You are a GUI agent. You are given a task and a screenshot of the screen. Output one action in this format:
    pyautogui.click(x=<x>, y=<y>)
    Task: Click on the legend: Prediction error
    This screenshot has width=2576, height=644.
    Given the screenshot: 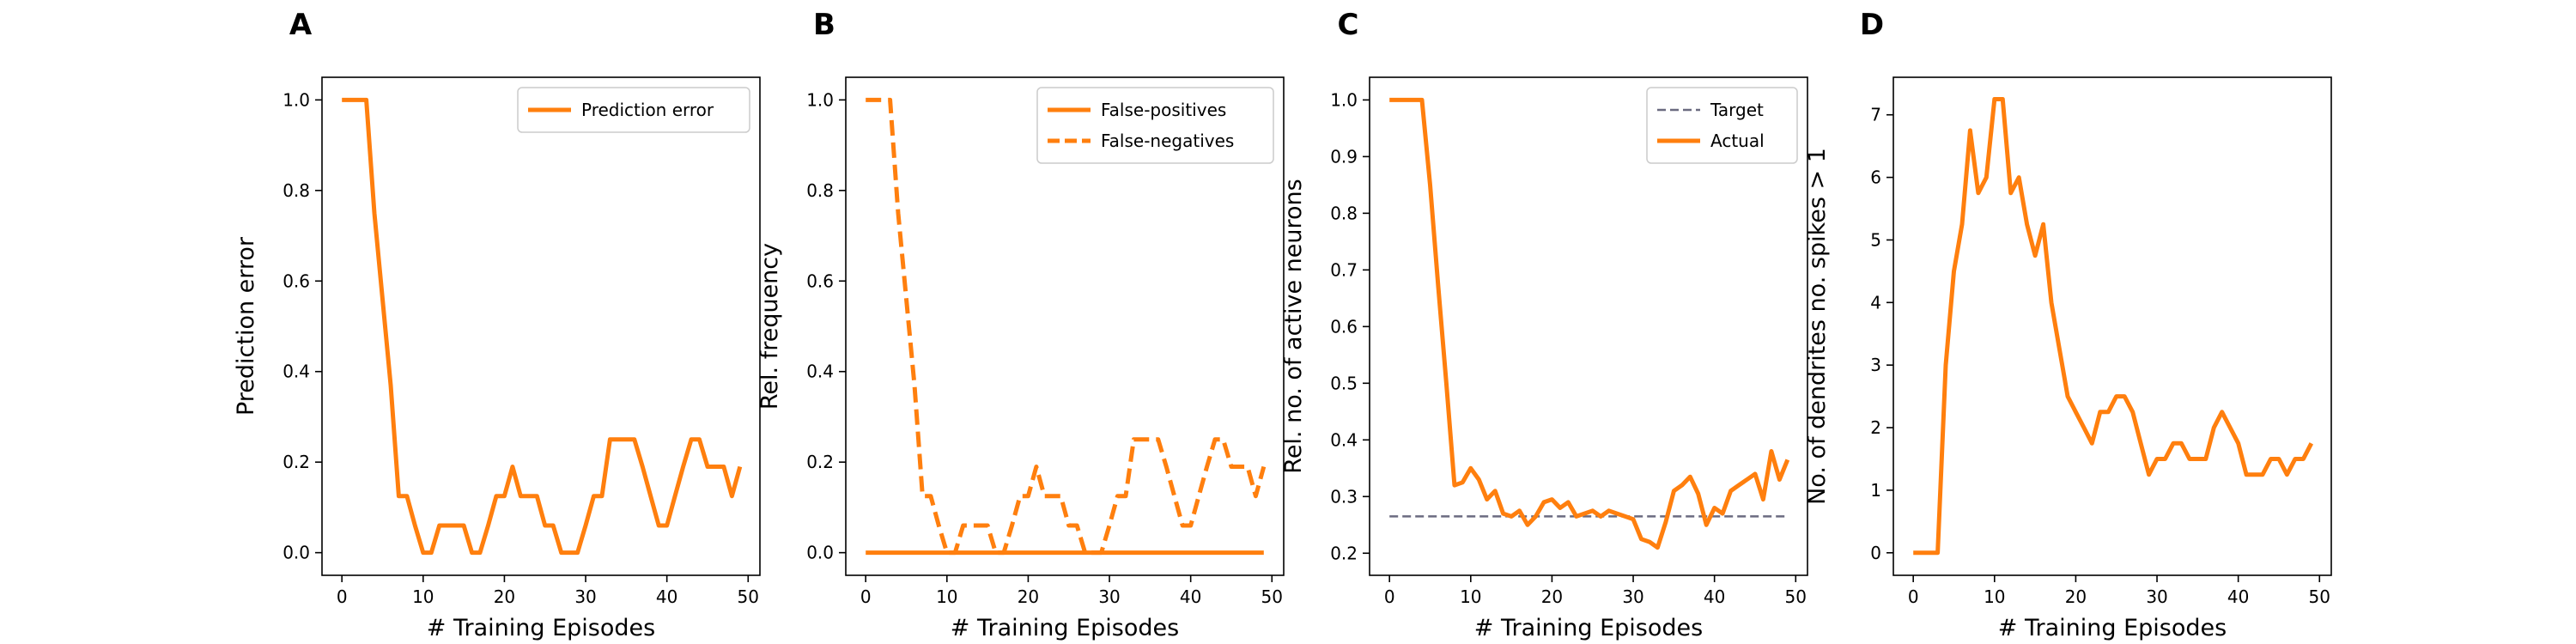 What is the action you would take?
    pyautogui.click(x=633, y=110)
    